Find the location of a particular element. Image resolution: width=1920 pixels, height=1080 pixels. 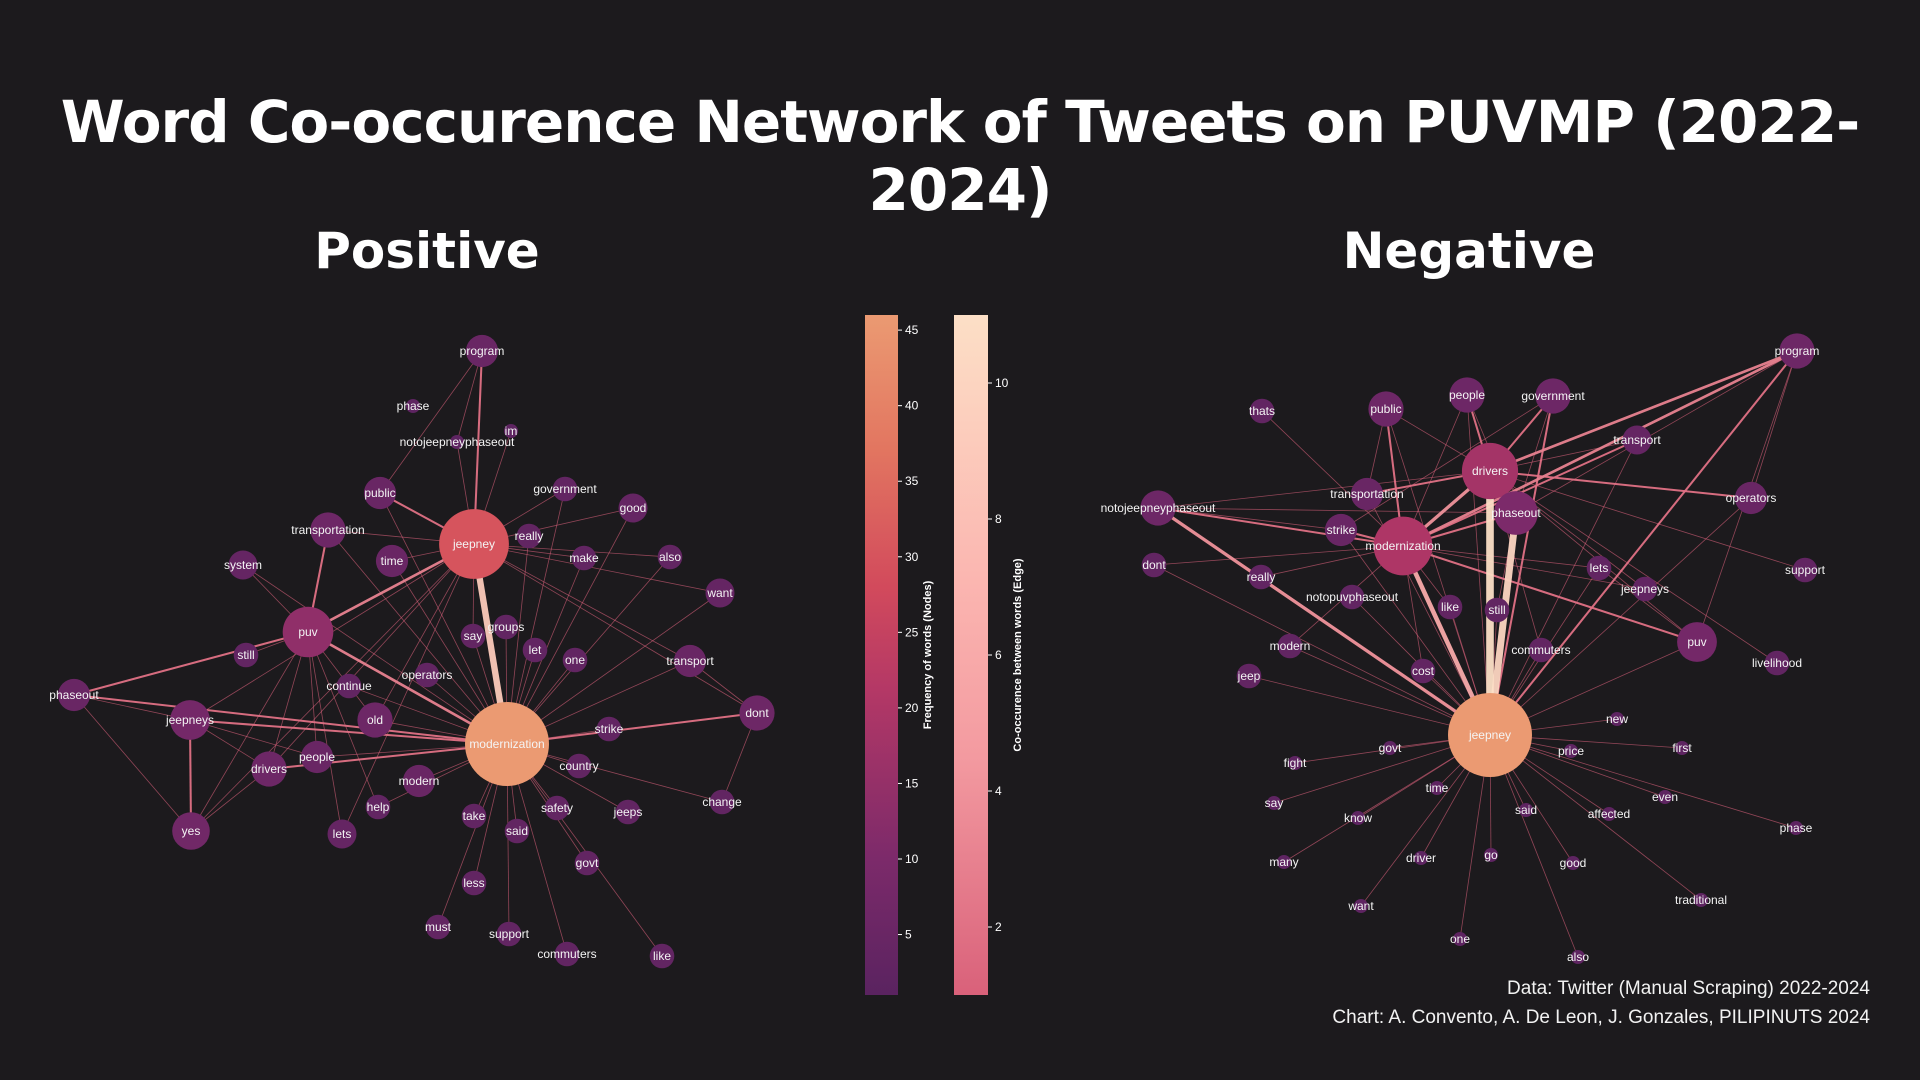

edge-program-public is located at coordinates (431, 422).